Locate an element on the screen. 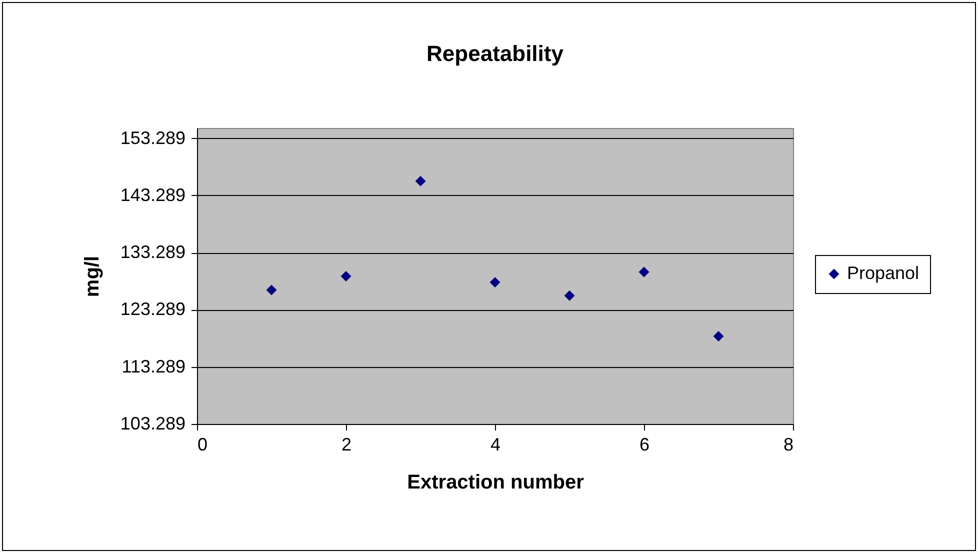  x-tick-label: 0 is located at coordinates (203, 444).